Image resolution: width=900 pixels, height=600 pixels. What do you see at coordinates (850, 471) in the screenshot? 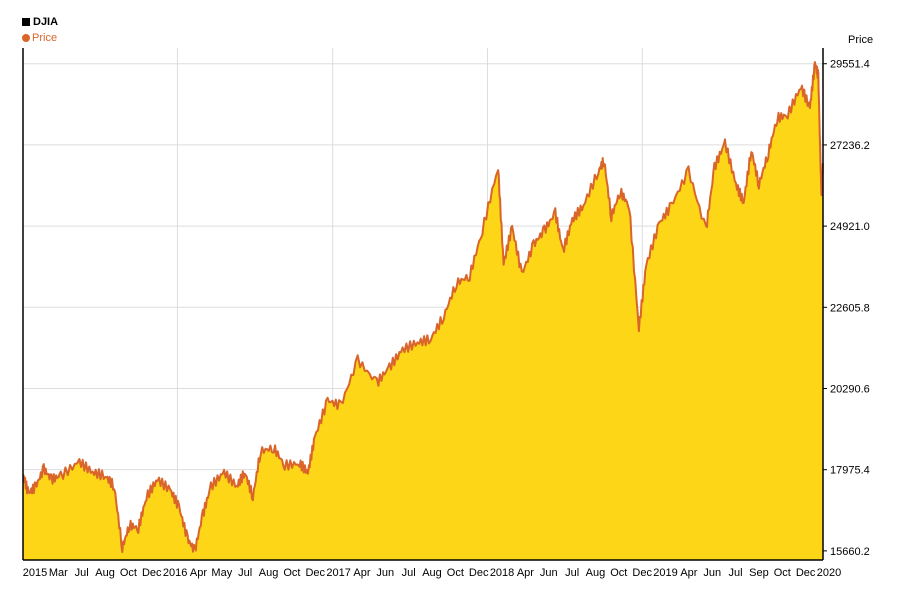
I see `y-tick-label: 17975.4` at bounding box center [850, 471].